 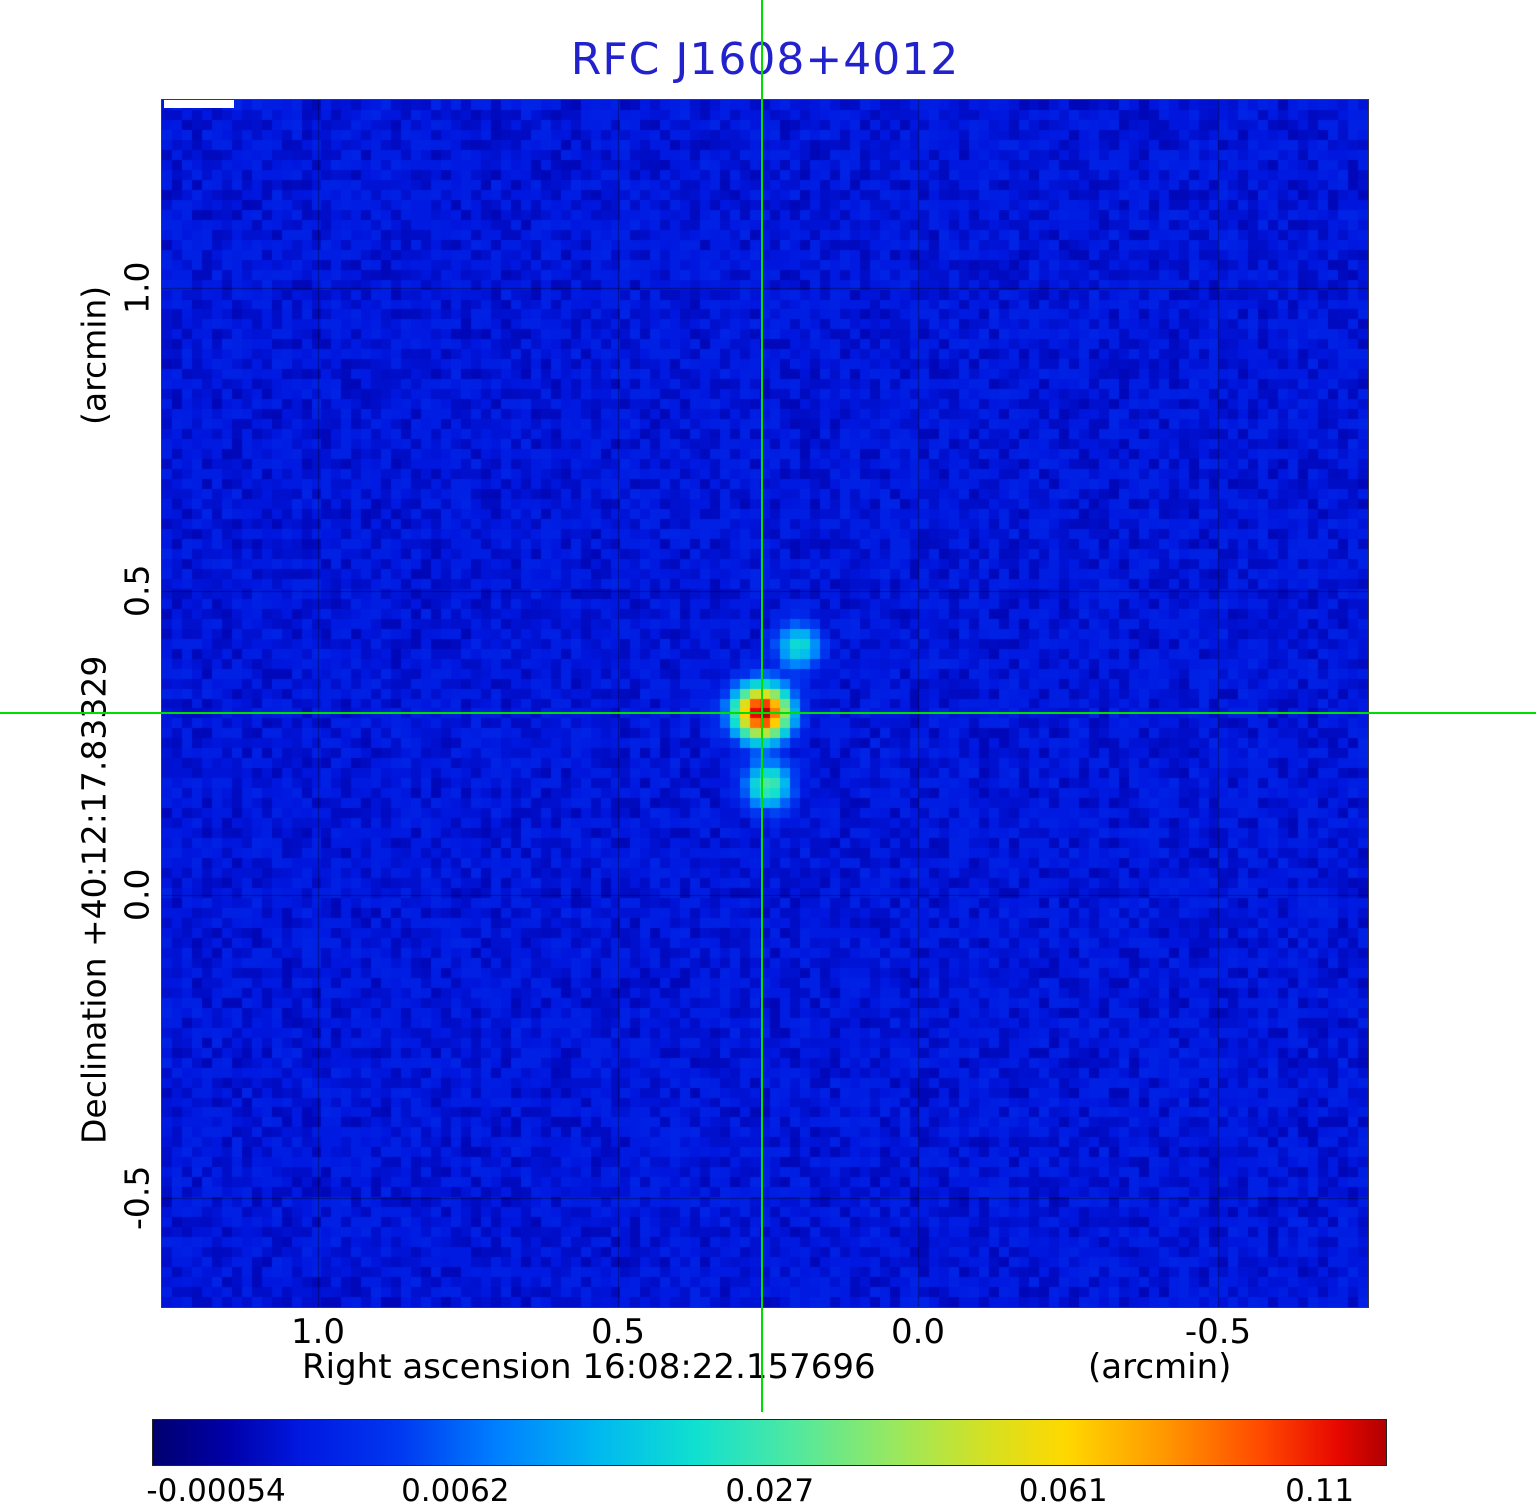 I want to click on crosshair-vertical-line, so click(x=762, y=706).